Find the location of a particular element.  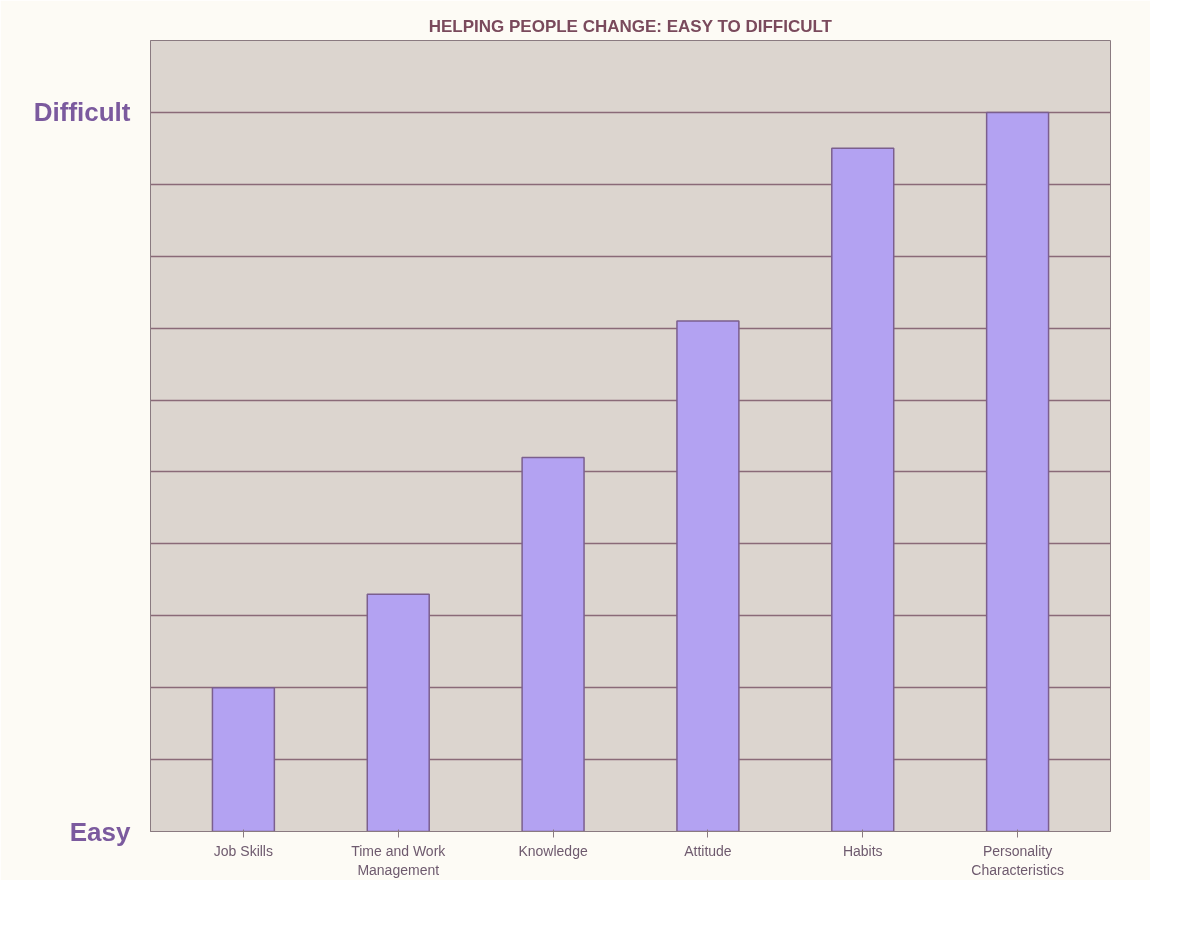

text: Easy is located at coordinates (100, 831).